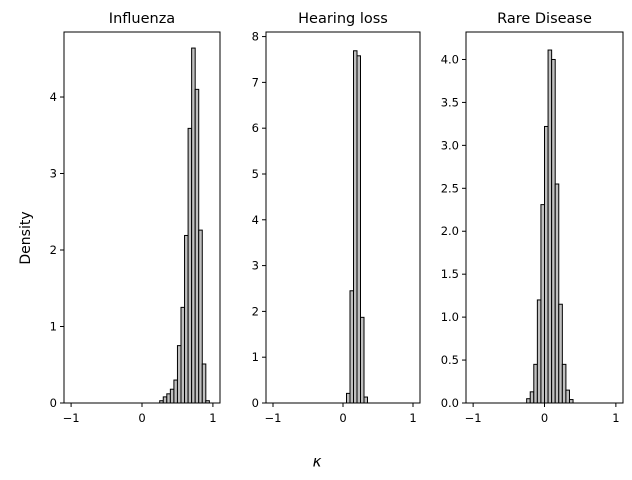  Describe the element at coordinates (26, 237) in the screenshot. I see `y-axis-label: Density` at that location.